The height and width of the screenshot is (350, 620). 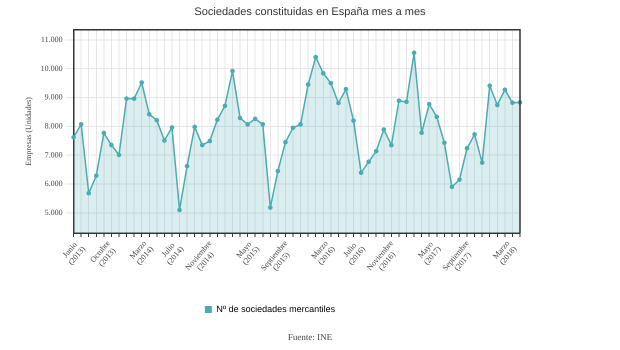 I want to click on y-tick-label: 7.000, so click(x=53, y=155).